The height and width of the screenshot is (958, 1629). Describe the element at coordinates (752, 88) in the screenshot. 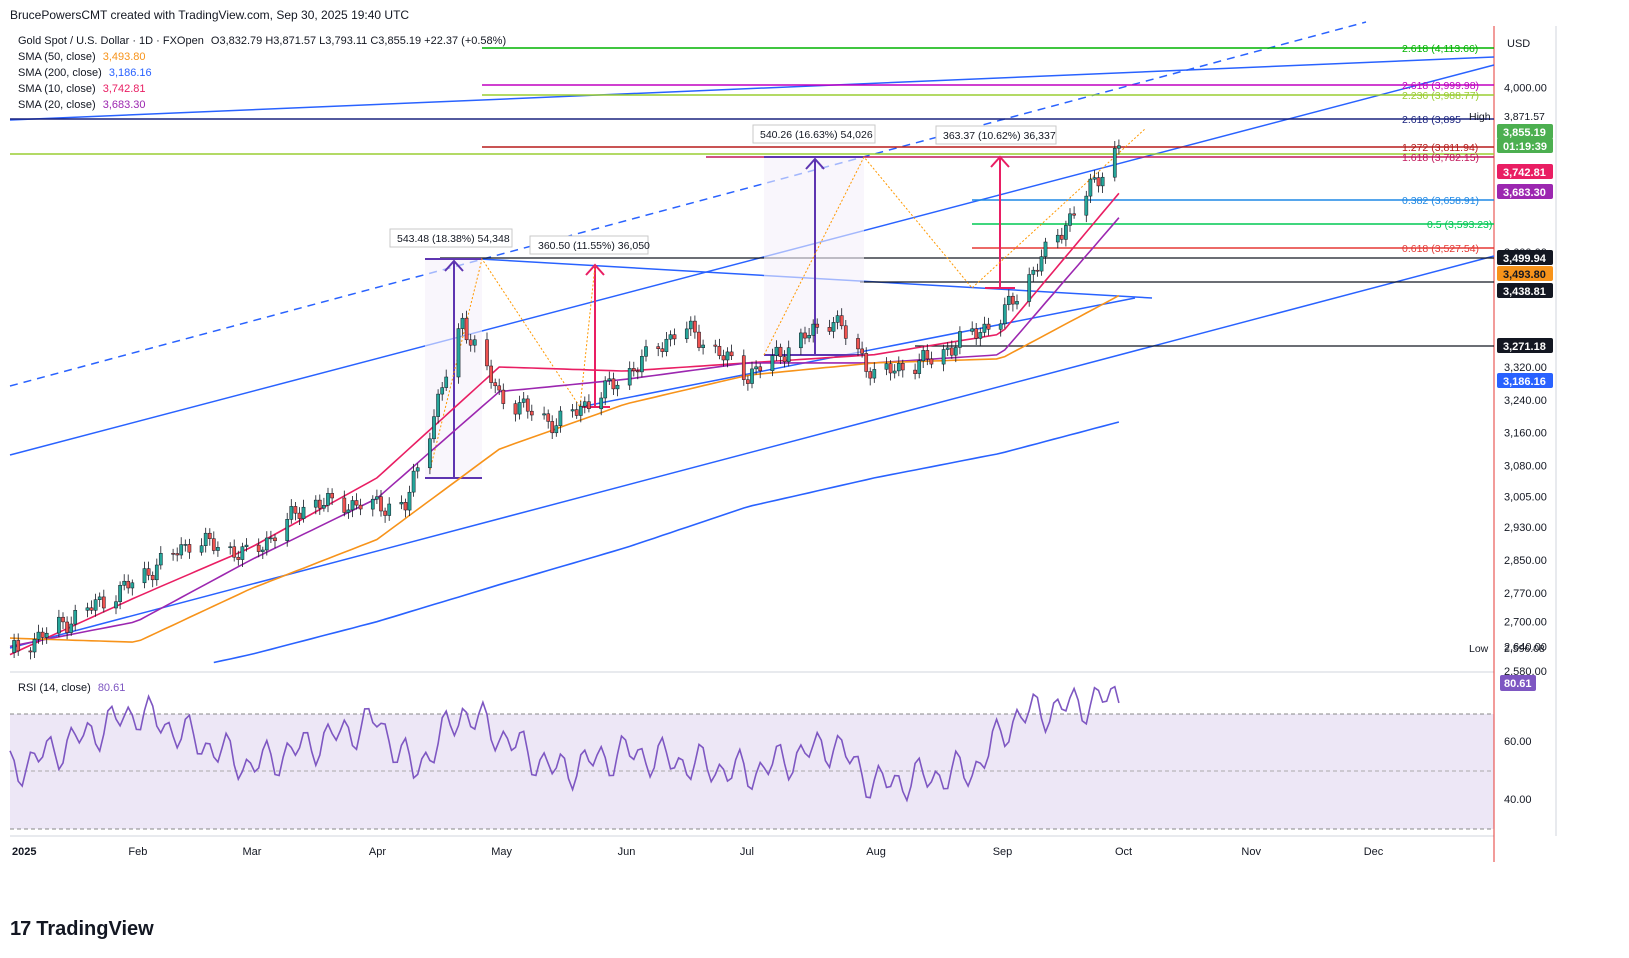

I see `trendline-upper` at that location.